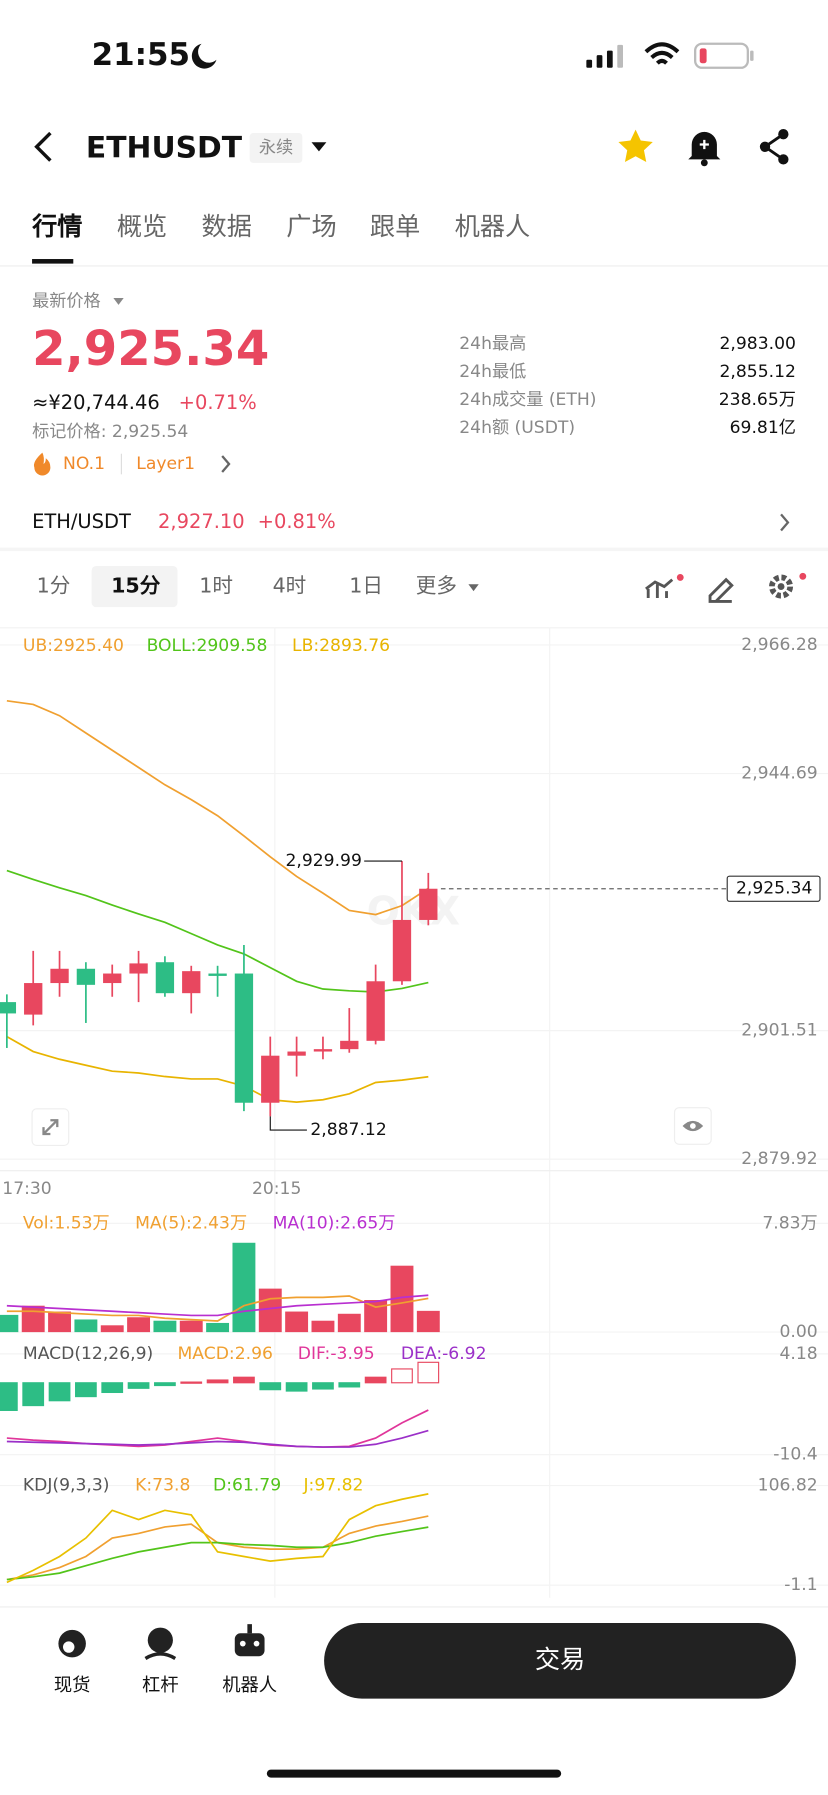  Describe the element at coordinates (160, 1643) in the screenshot. I see `margin-icon` at that location.